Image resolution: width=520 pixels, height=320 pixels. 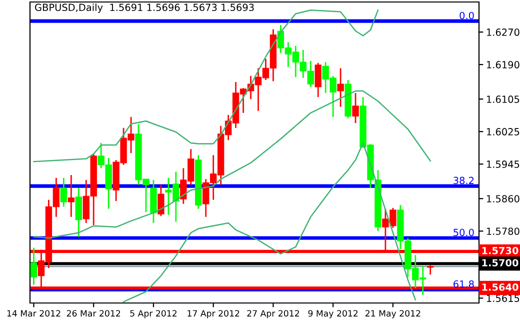 What do you see at coordinates (464, 284) in the screenshot?
I see `annotation: 61.8` at bounding box center [464, 284].